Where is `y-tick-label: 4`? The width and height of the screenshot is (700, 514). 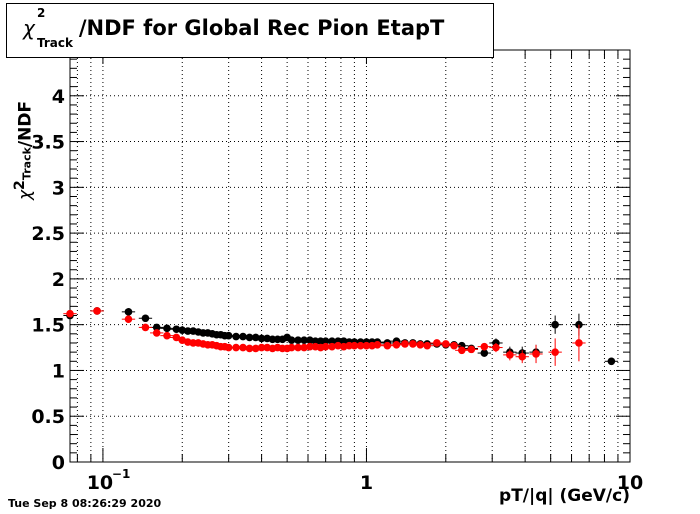
y-tick-label: 4 is located at coordinates (58, 97).